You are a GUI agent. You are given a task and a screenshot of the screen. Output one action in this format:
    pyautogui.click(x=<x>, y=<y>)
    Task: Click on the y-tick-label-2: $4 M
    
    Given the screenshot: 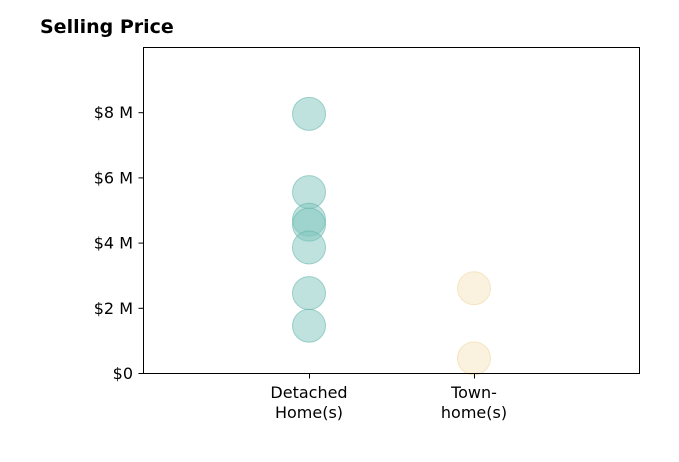 What is the action you would take?
    pyautogui.click(x=113, y=243)
    